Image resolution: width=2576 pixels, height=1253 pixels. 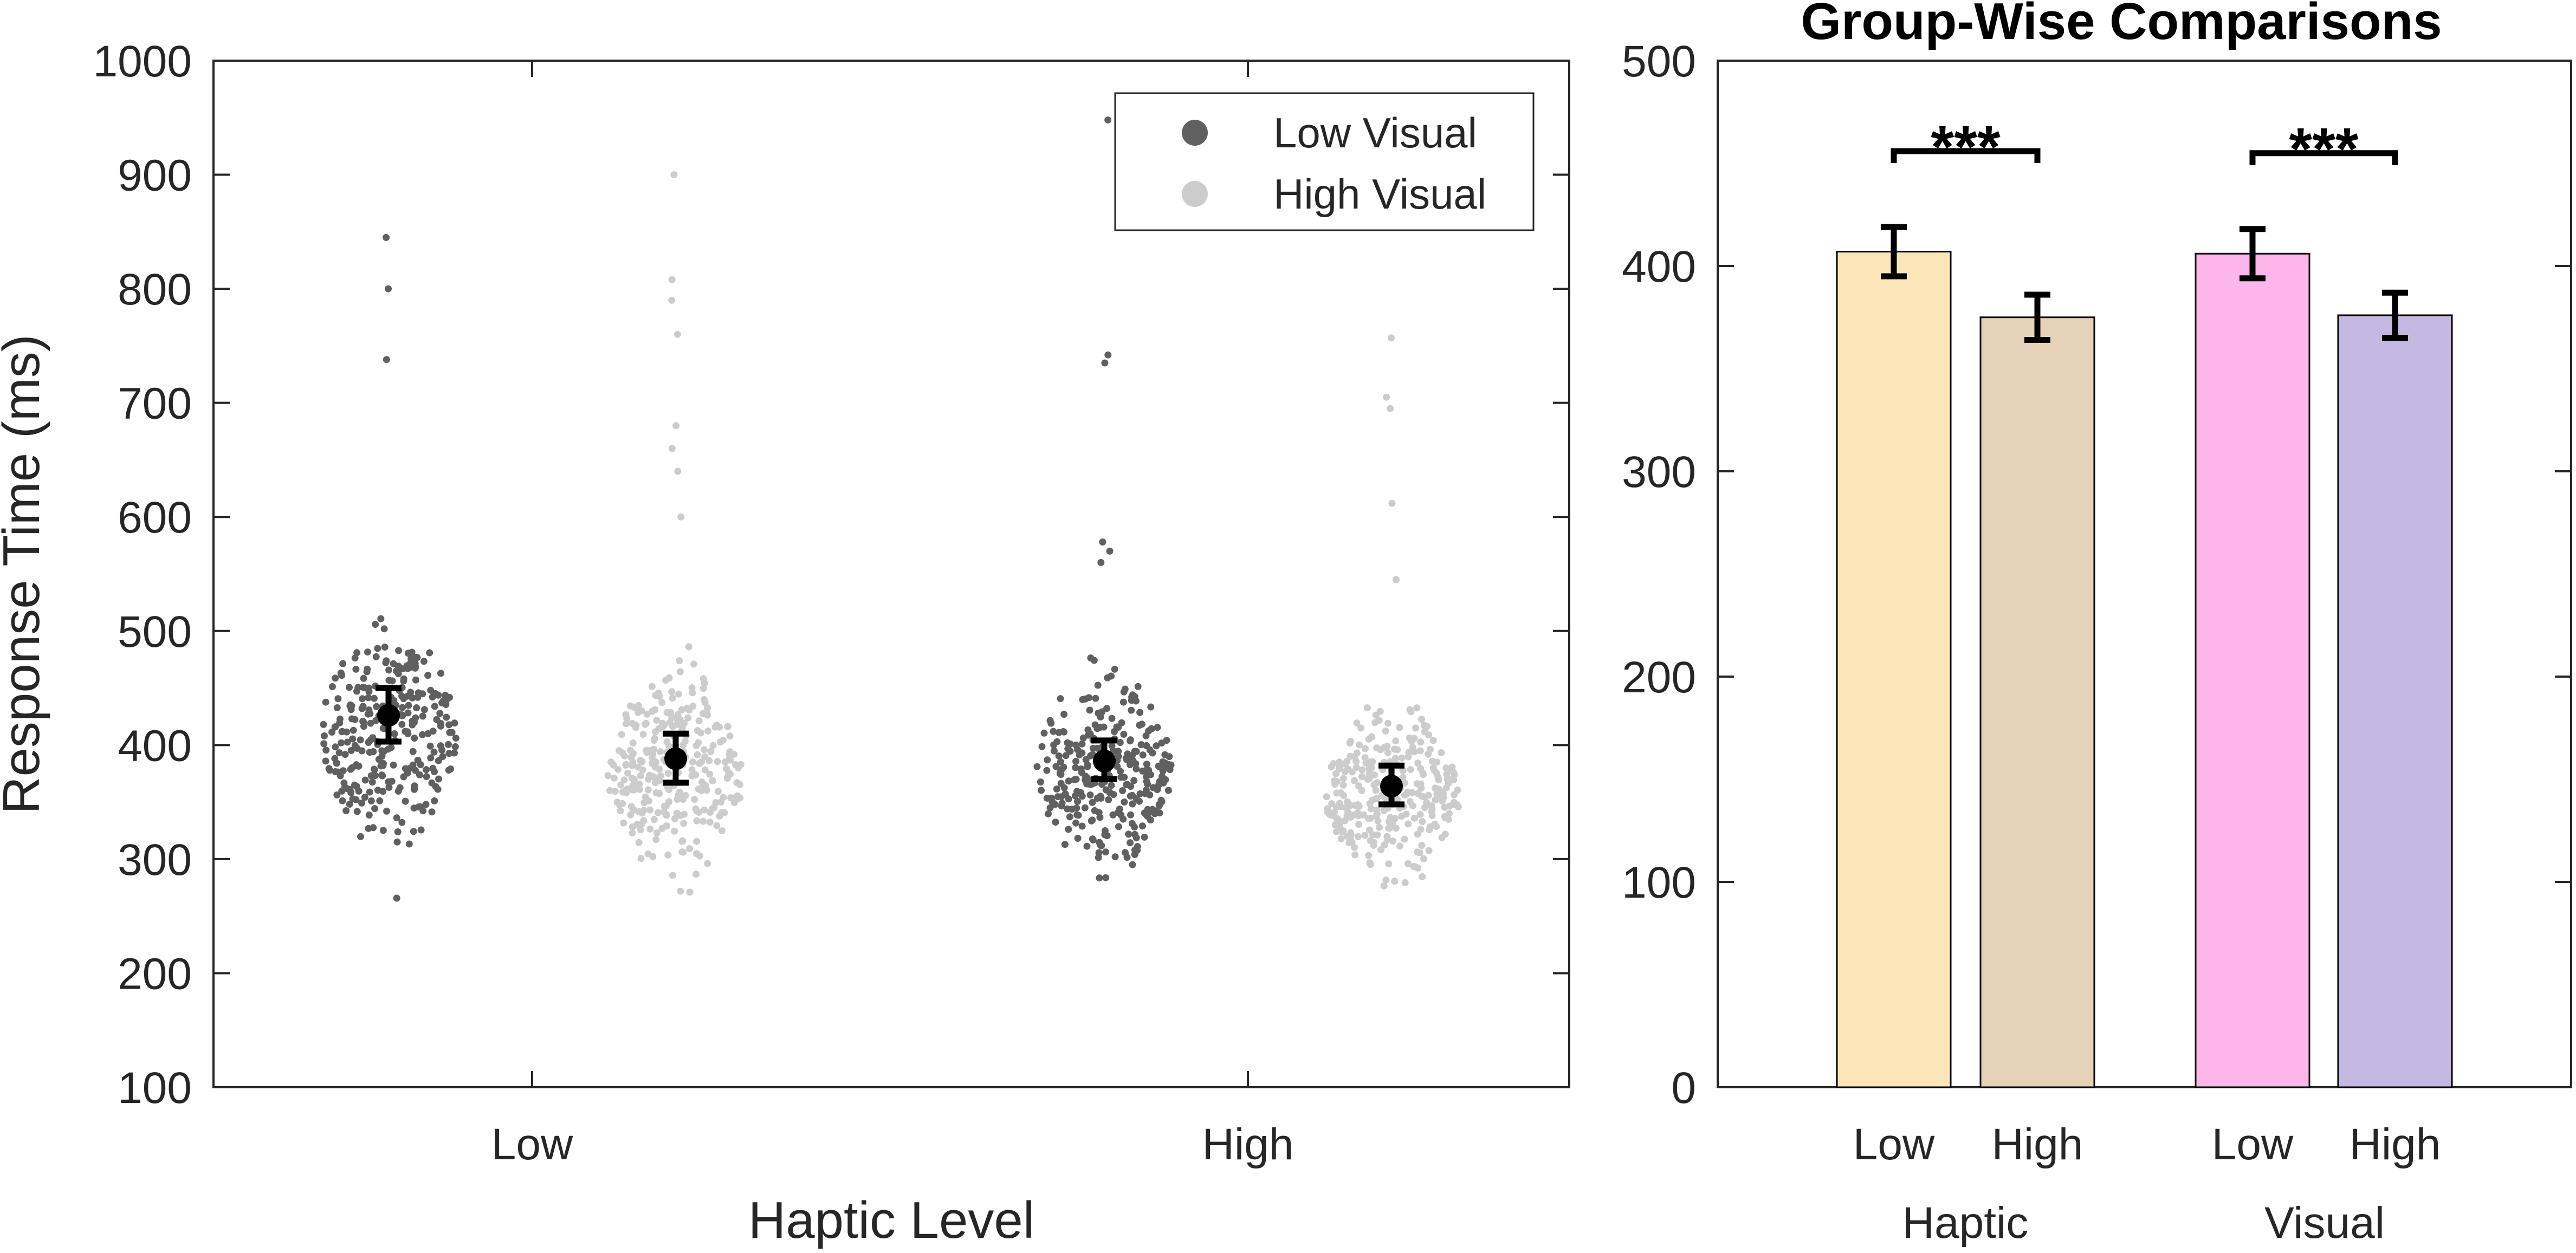 I want to click on y-axis-title: Response Time (ms), so click(x=25, y=574).